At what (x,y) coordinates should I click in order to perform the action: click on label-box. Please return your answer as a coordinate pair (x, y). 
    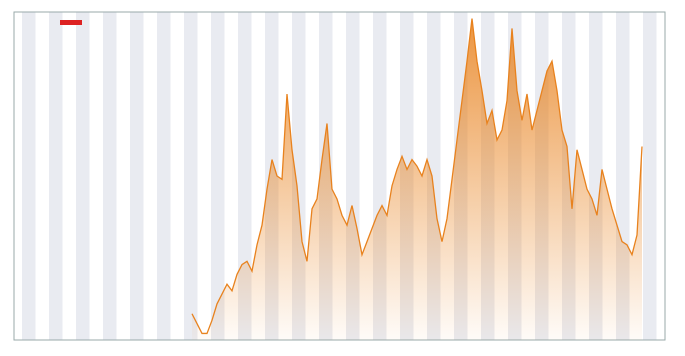
    Looking at the image, I should click on (71, 22).